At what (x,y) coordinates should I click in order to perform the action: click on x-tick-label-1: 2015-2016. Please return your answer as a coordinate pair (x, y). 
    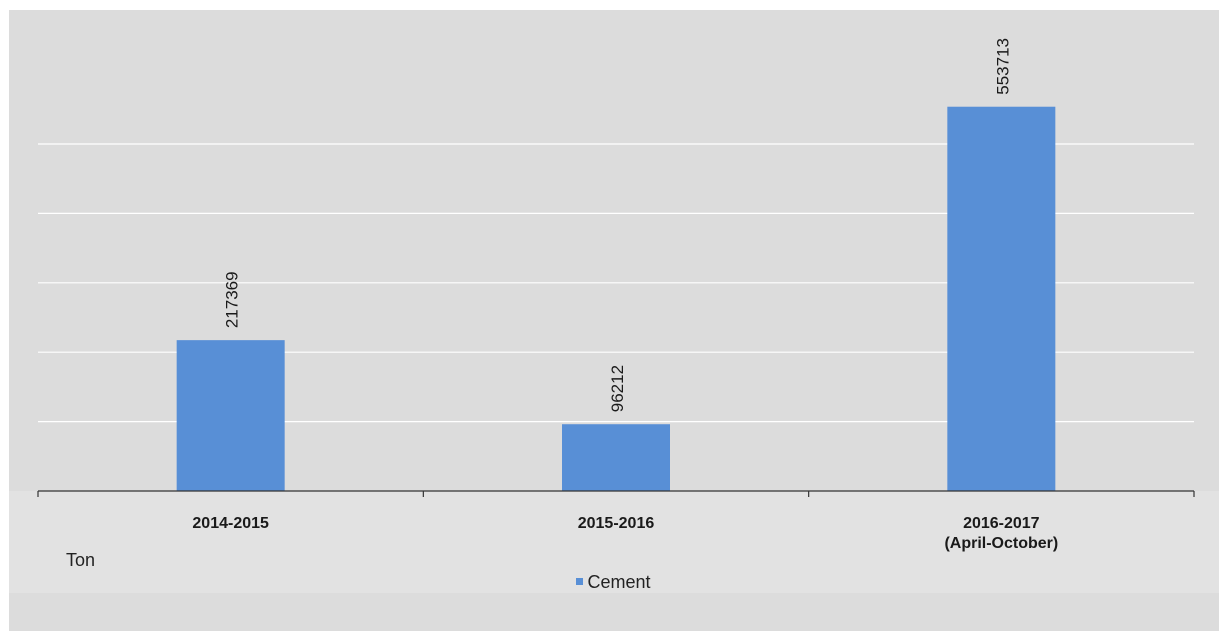
    Looking at the image, I should click on (616, 523).